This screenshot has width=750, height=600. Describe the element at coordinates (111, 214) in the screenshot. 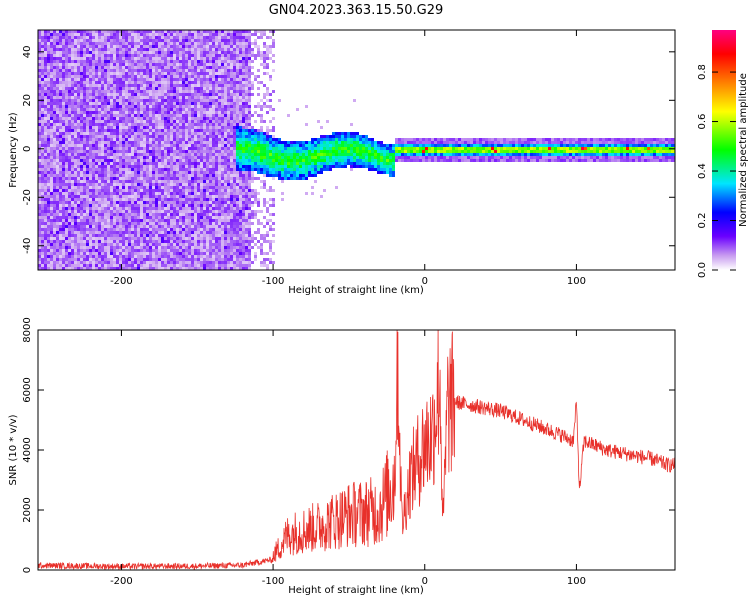

I see `spectrogram-cell-1981` at that location.